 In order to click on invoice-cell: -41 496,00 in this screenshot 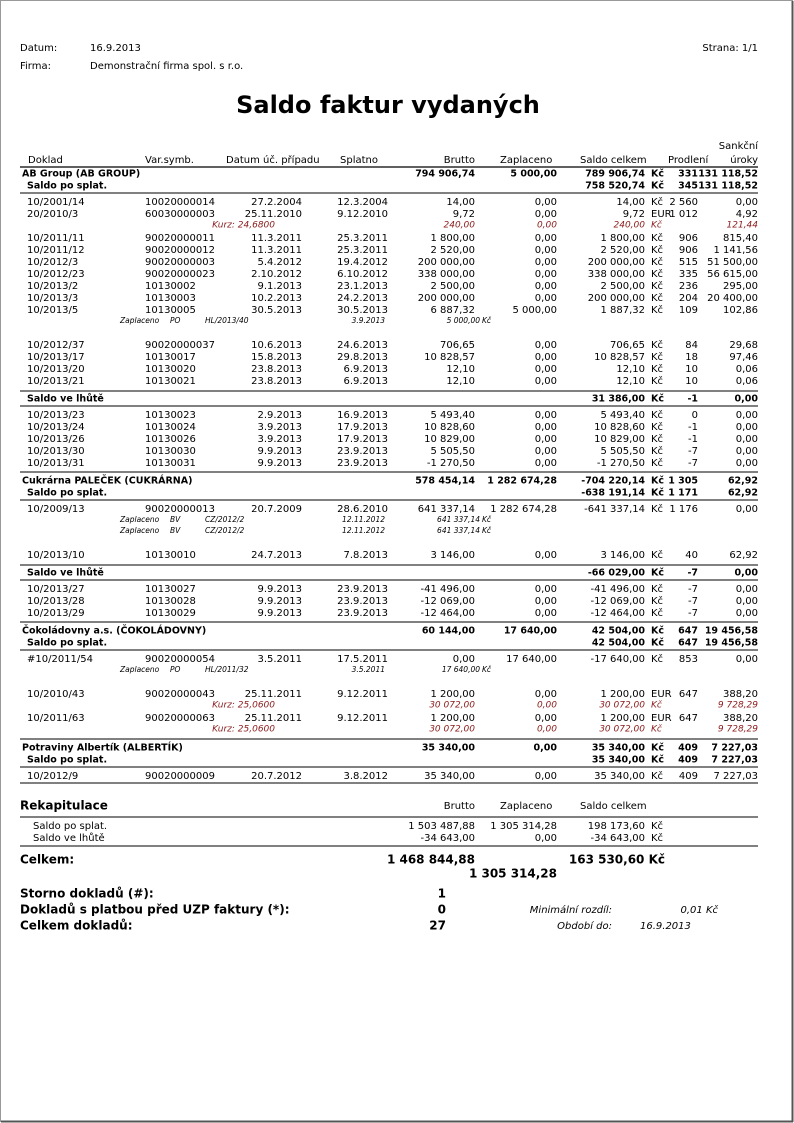, I will do `click(617, 589)`.